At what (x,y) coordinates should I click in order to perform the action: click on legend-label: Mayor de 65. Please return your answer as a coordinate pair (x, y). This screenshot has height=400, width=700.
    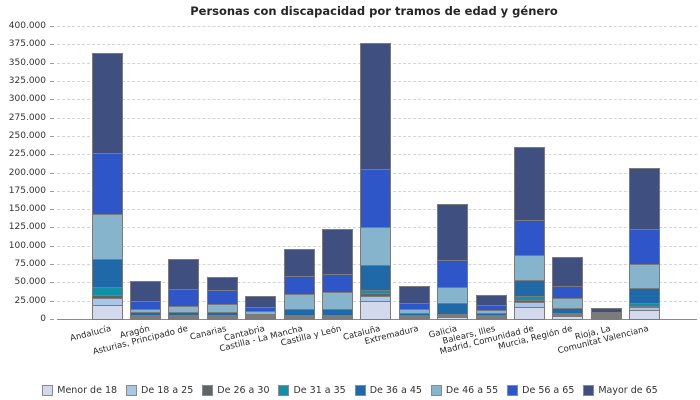
    Looking at the image, I should click on (628, 390).